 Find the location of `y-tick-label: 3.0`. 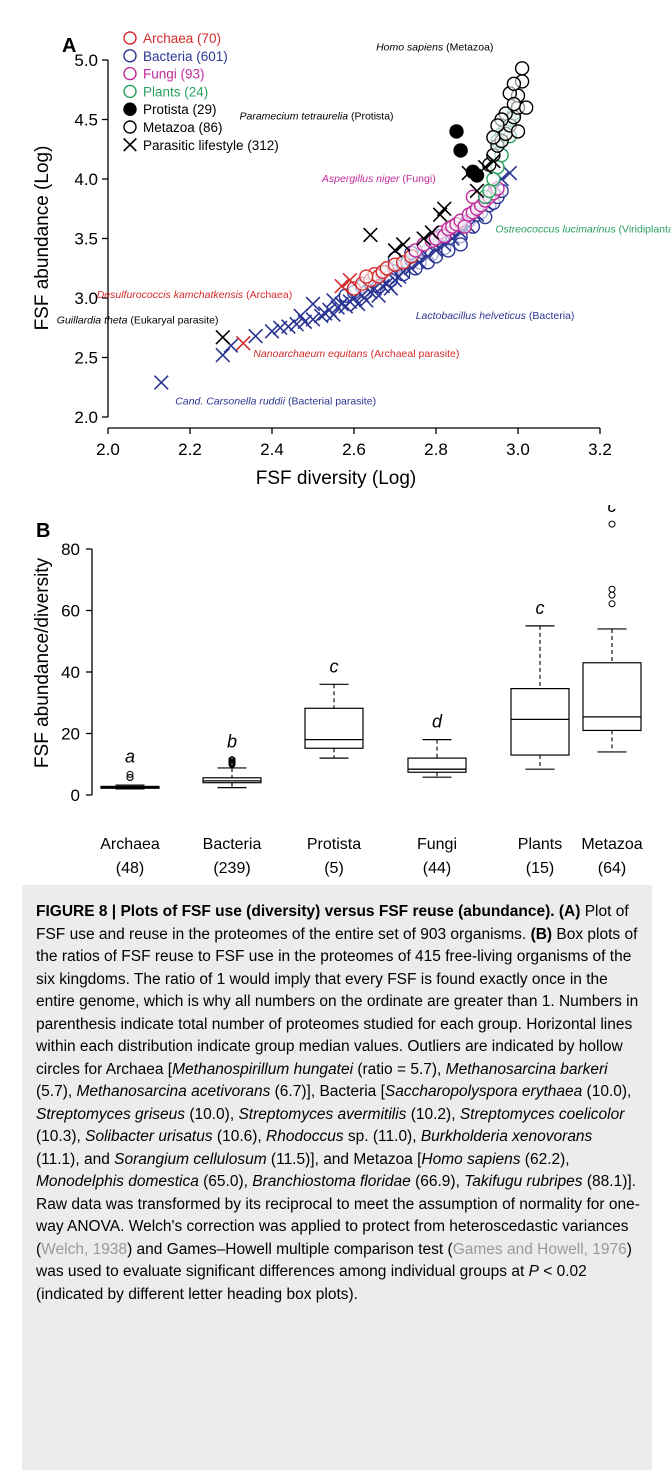

y-tick-label: 3.0 is located at coordinates (86, 298).